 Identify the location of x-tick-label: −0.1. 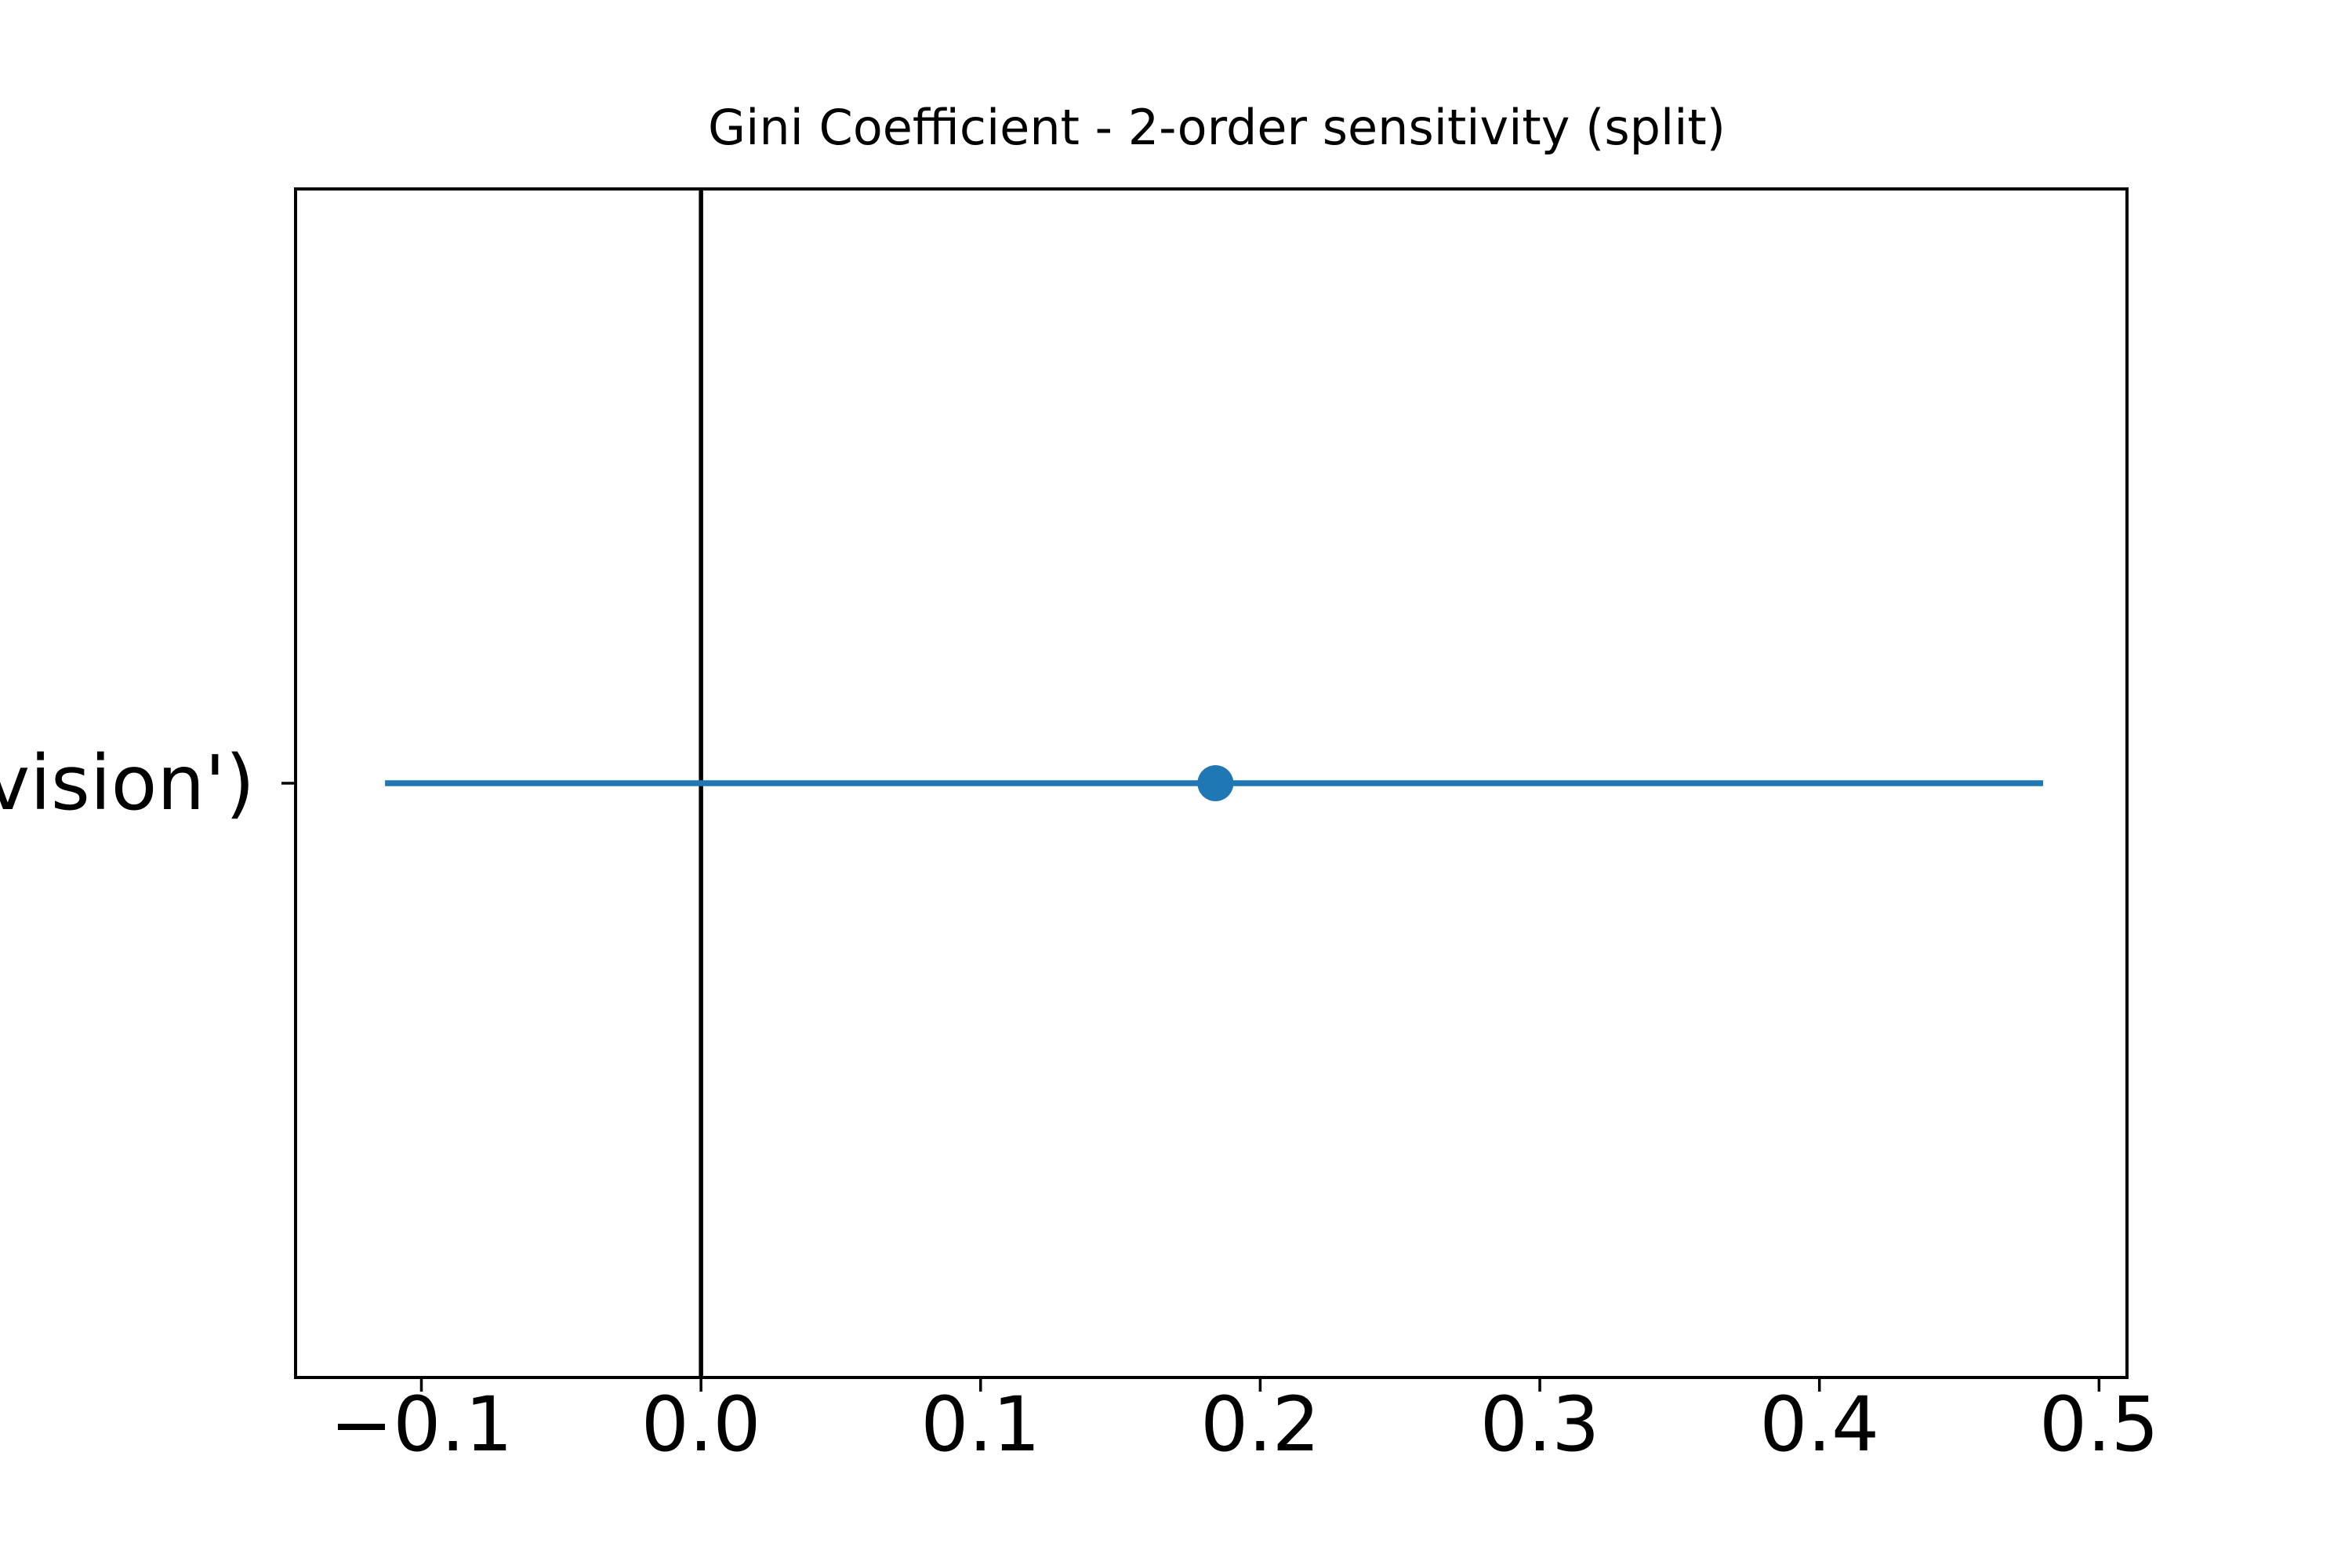
(422, 1424).